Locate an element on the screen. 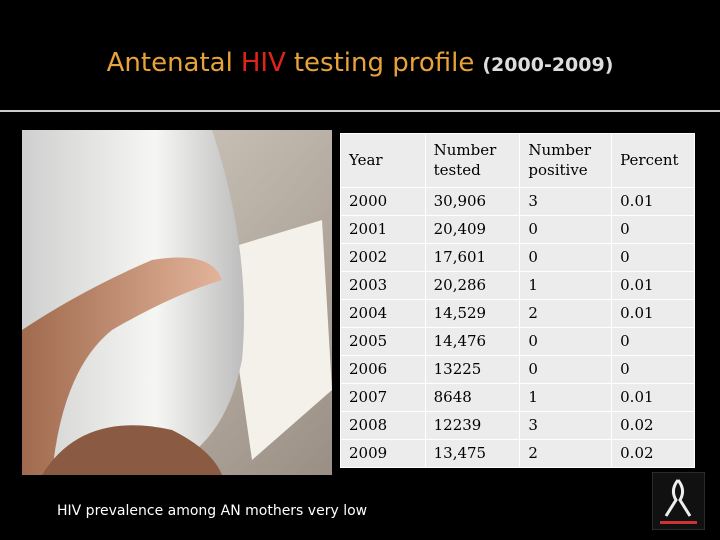 The width and height of the screenshot is (720, 540). table-cell: 2007 is located at coordinates (383, 397).